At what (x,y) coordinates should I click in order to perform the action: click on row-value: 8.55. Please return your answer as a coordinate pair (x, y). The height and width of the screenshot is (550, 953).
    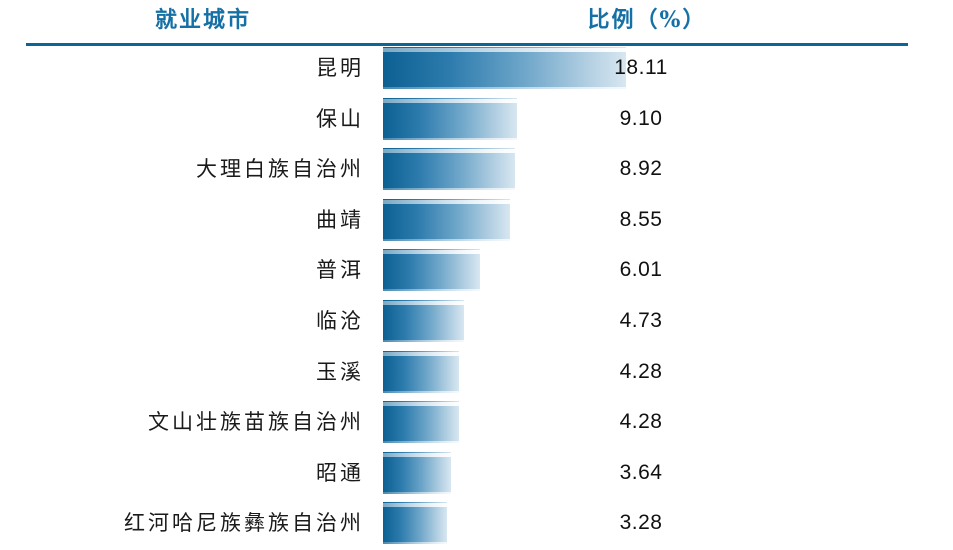
    Looking at the image, I should click on (641, 219).